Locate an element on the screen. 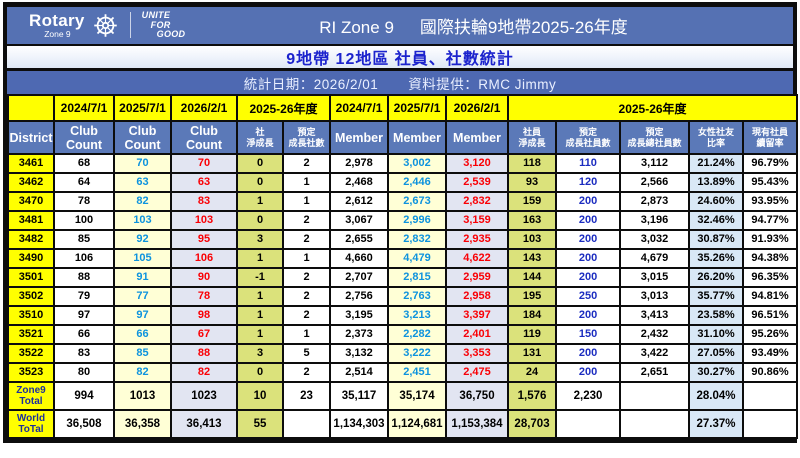 The width and height of the screenshot is (800, 458). value-cell: 83 is located at coordinates (204, 201).